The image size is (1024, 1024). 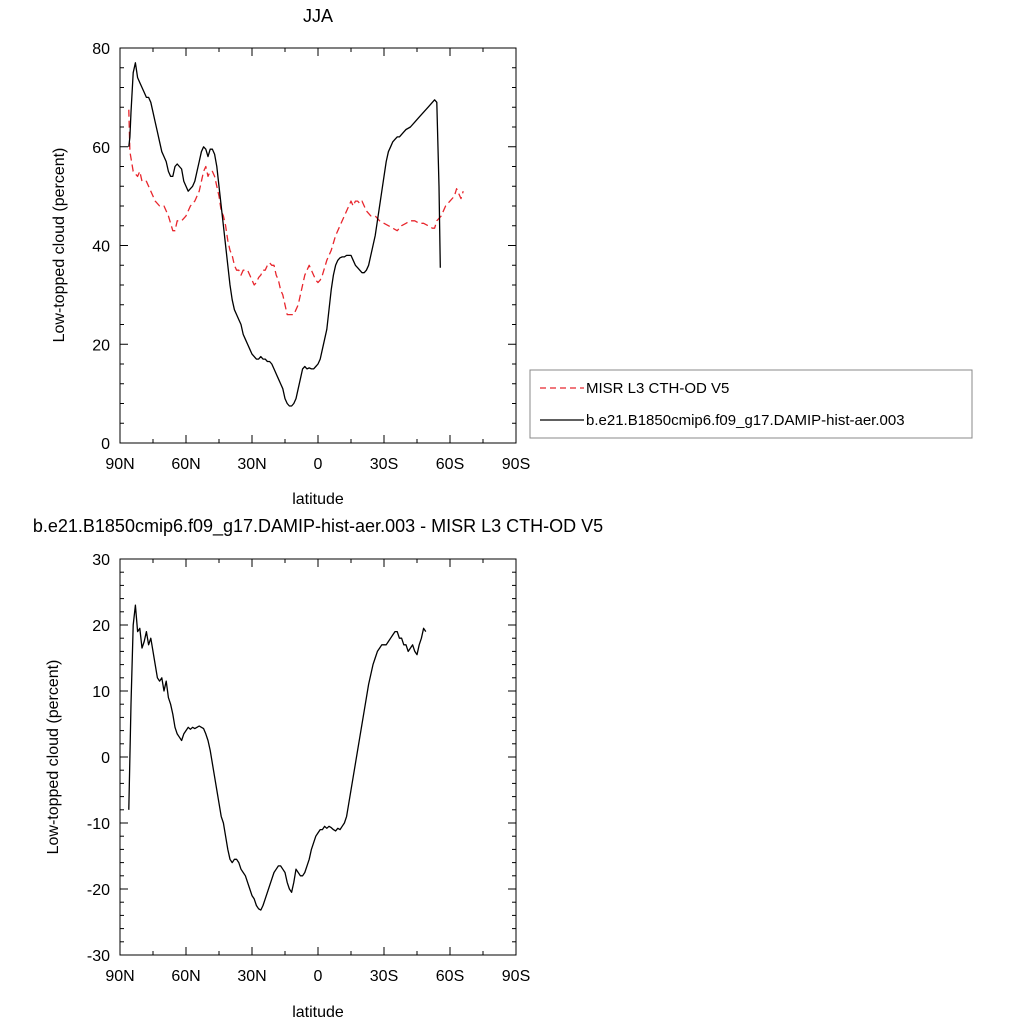 I want to click on top-y-axis-label: Low-topped cloud (percent), so click(x=59, y=245).